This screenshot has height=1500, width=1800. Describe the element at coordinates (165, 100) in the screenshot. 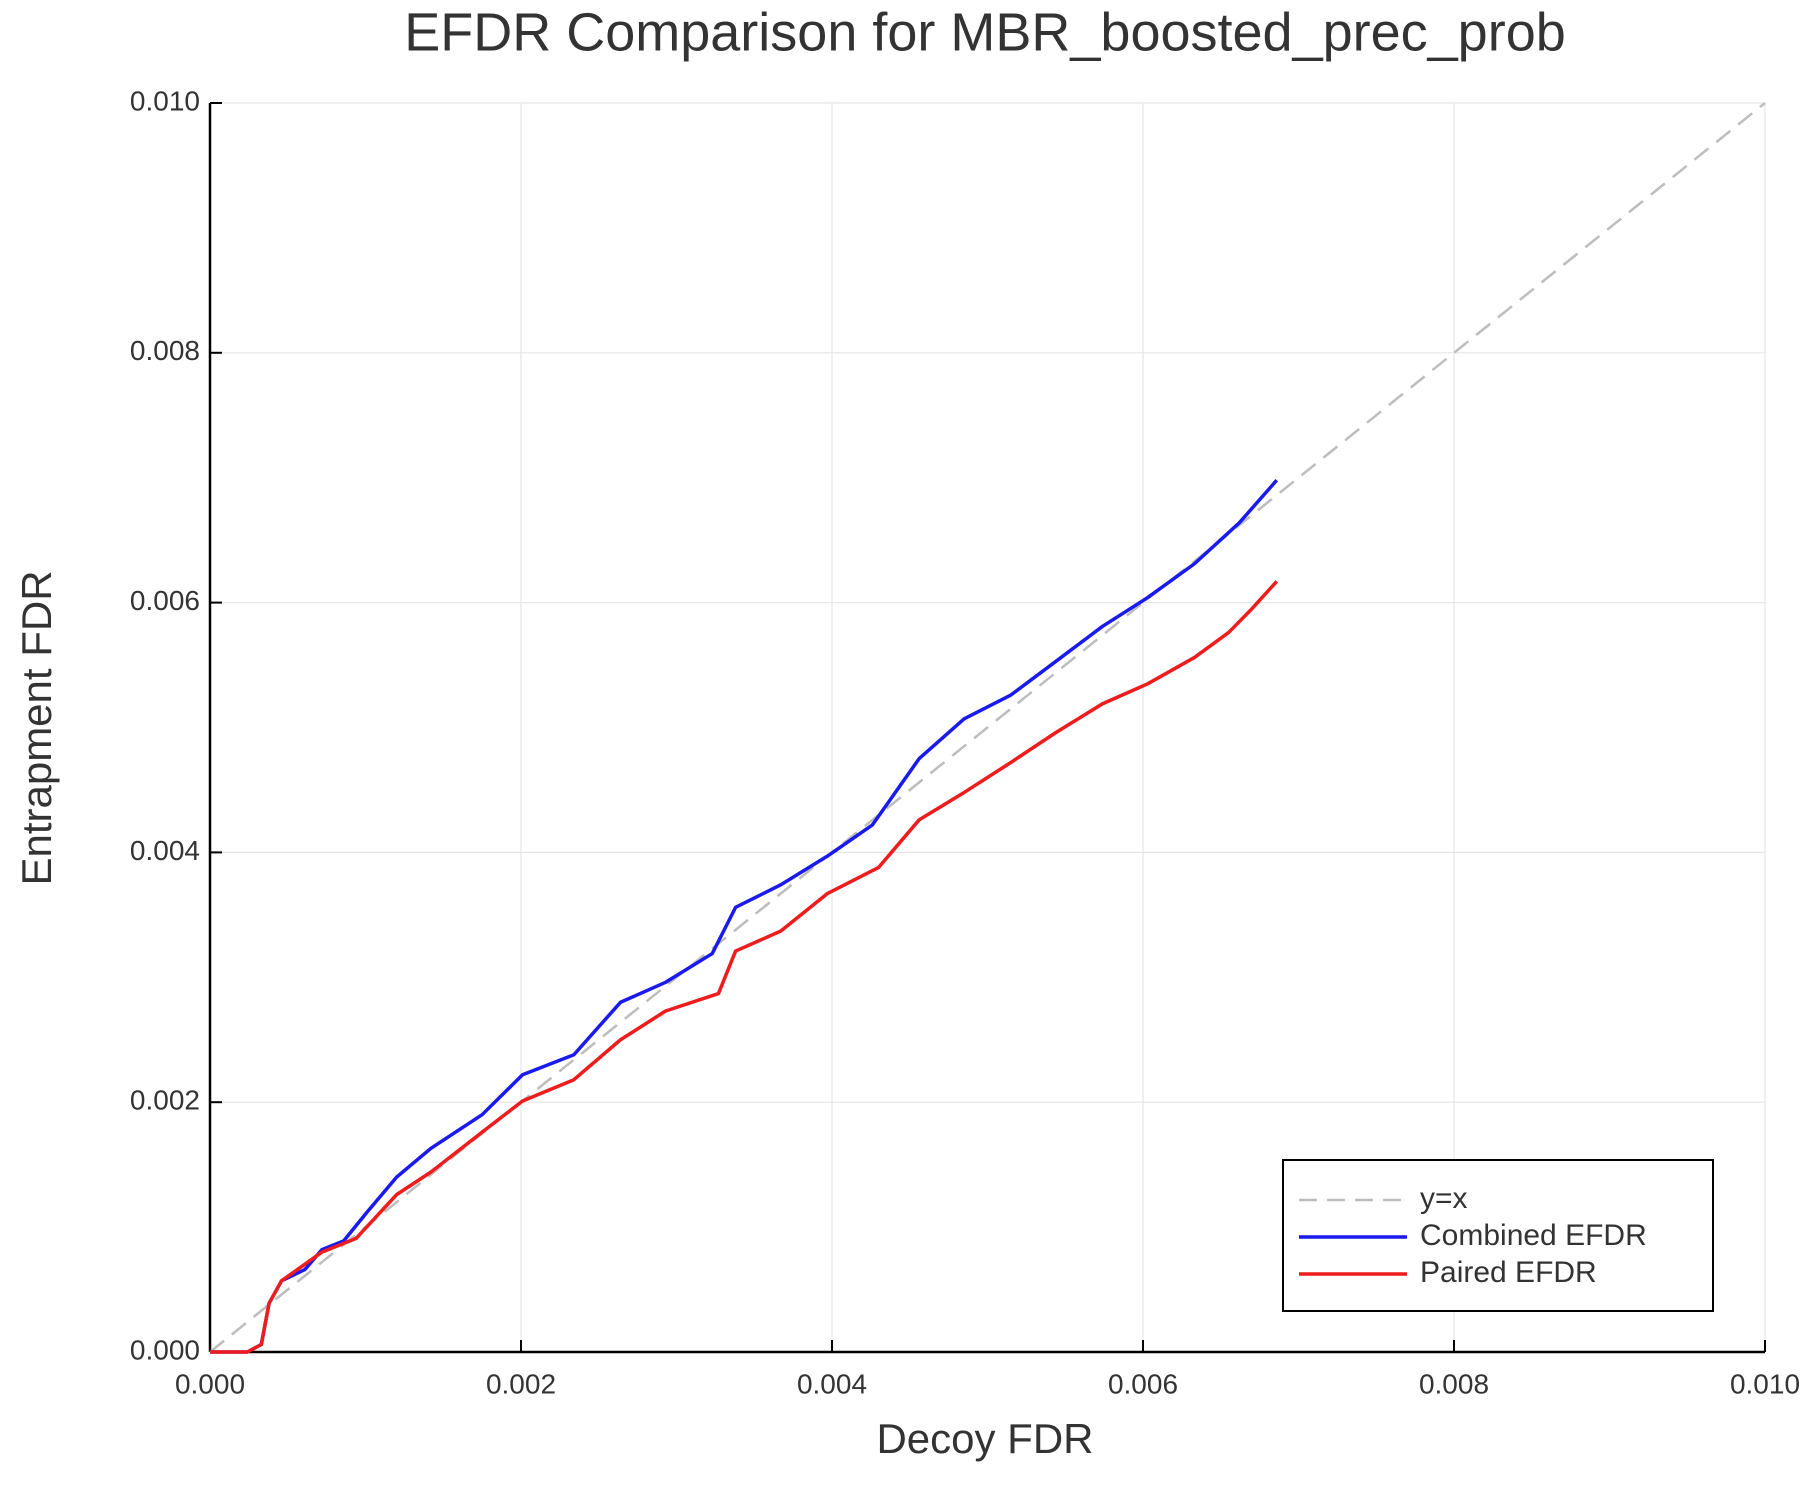

I see `y-tick-label: 0.010` at that location.